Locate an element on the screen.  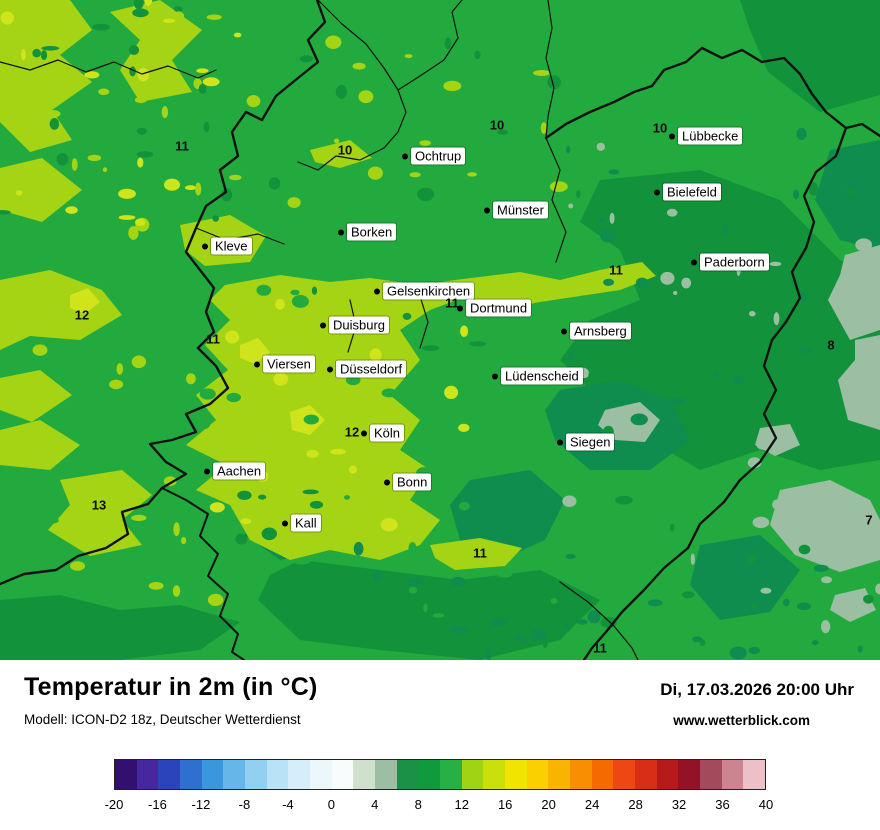
city-marker: Siegen is located at coordinates (586, 442).